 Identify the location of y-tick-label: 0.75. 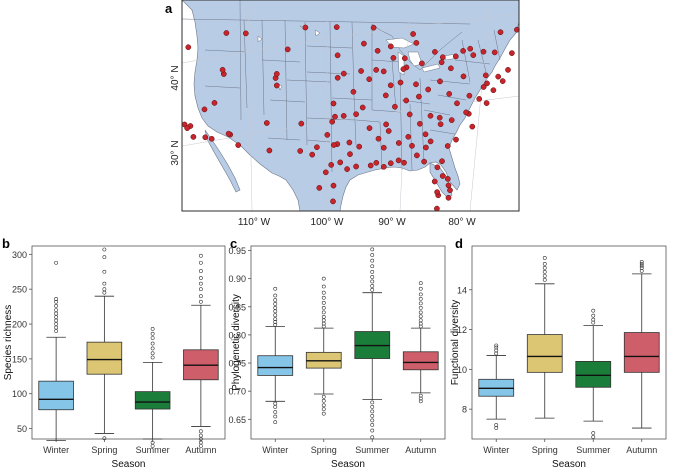
(237, 364).